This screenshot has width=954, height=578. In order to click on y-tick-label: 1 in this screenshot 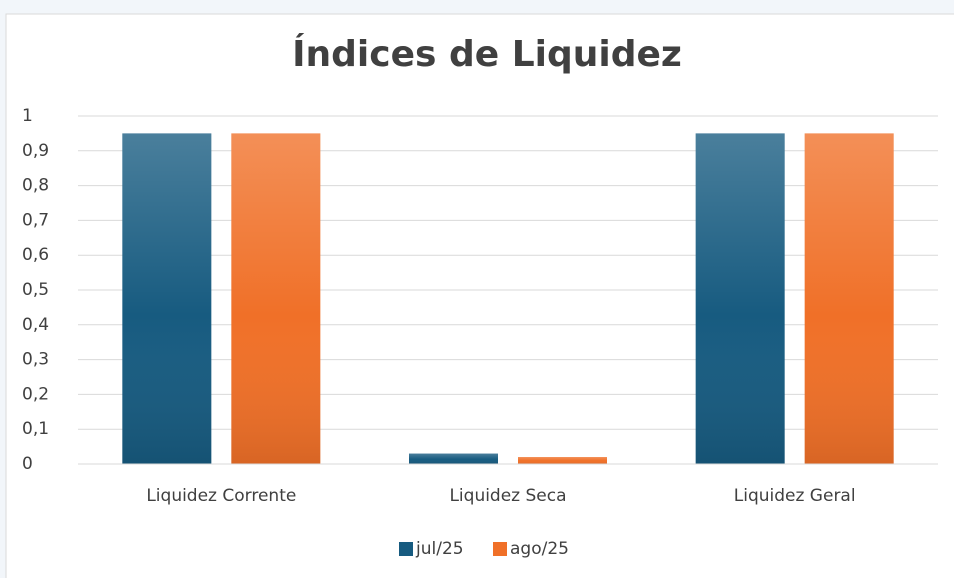, I will do `click(27, 116)`.